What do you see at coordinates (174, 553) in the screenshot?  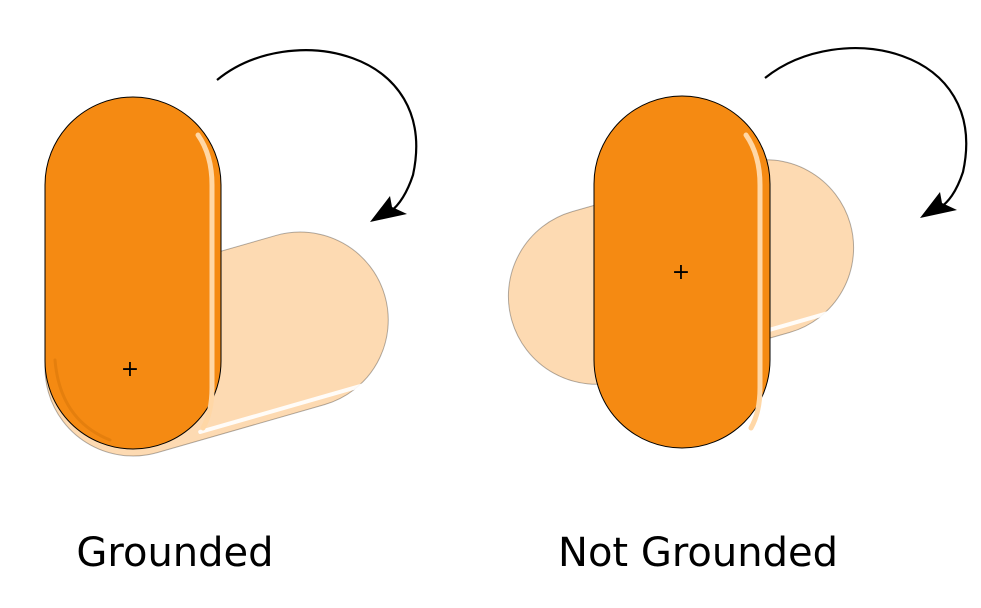 I see `panel-caption-grounded: Grounded` at bounding box center [174, 553].